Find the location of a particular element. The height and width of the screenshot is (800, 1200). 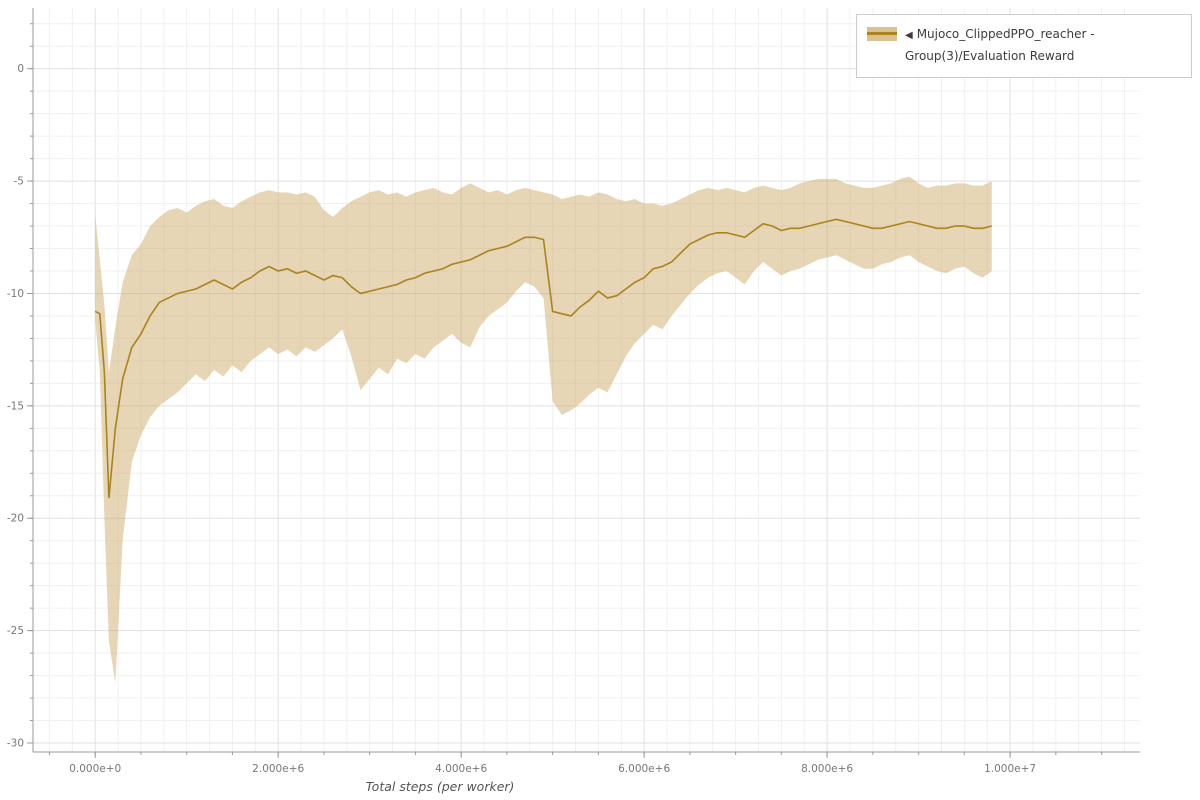

legend-swatch-line-icon is located at coordinates (882, 33).